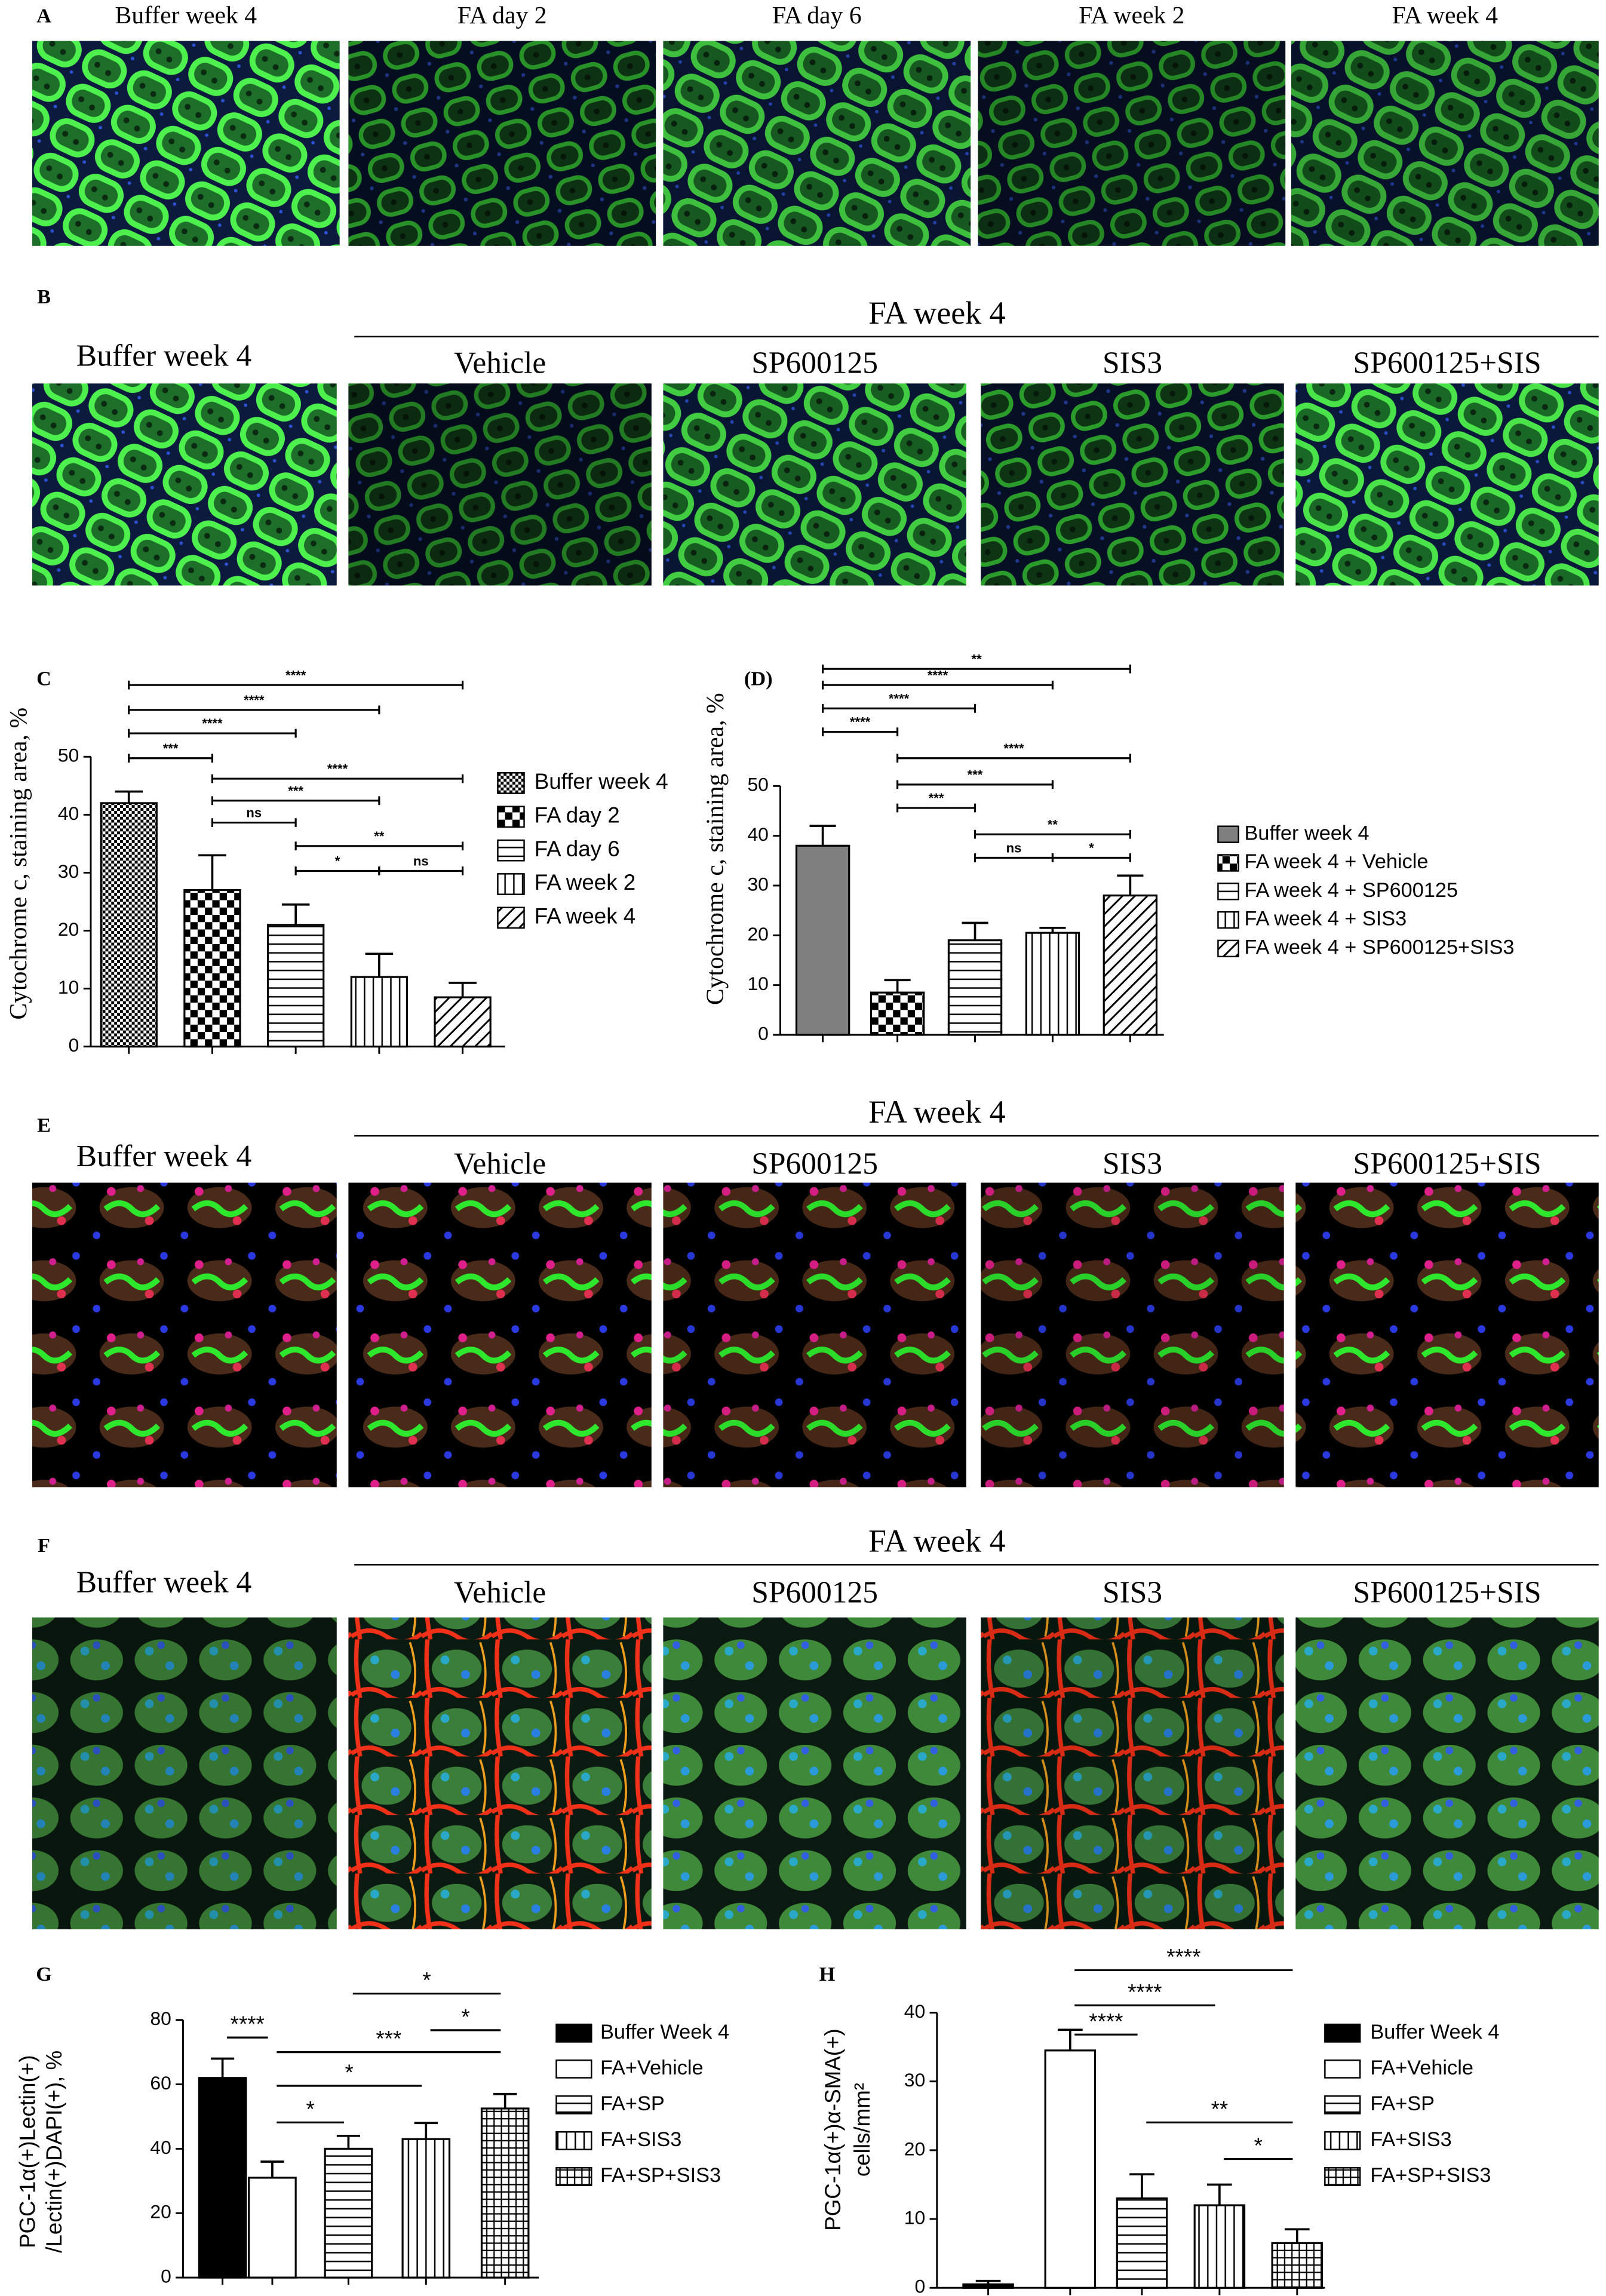 The height and width of the screenshot is (2296, 1606). What do you see at coordinates (18, 864) in the screenshot?
I see `y-axis-title: Cytochrome c, staining area, %` at bounding box center [18, 864].